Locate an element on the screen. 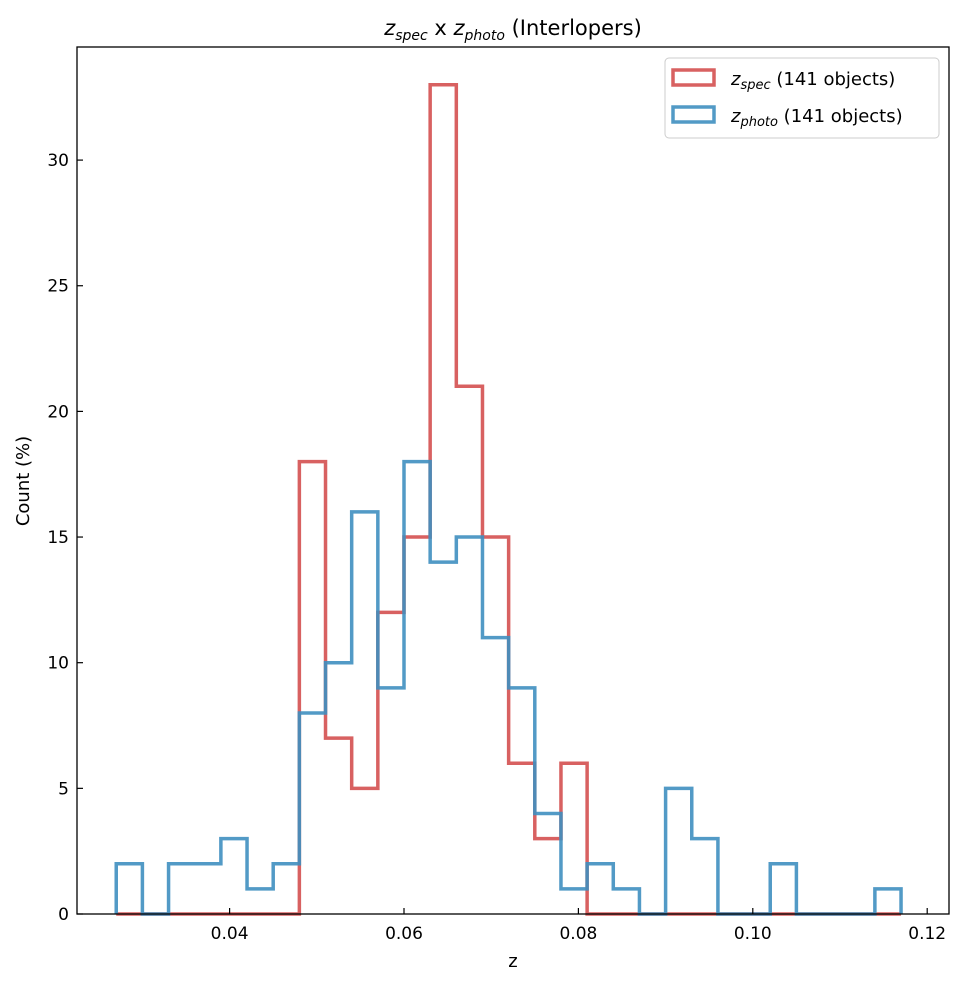  y-tick-label: 15 is located at coordinates (58, 538).